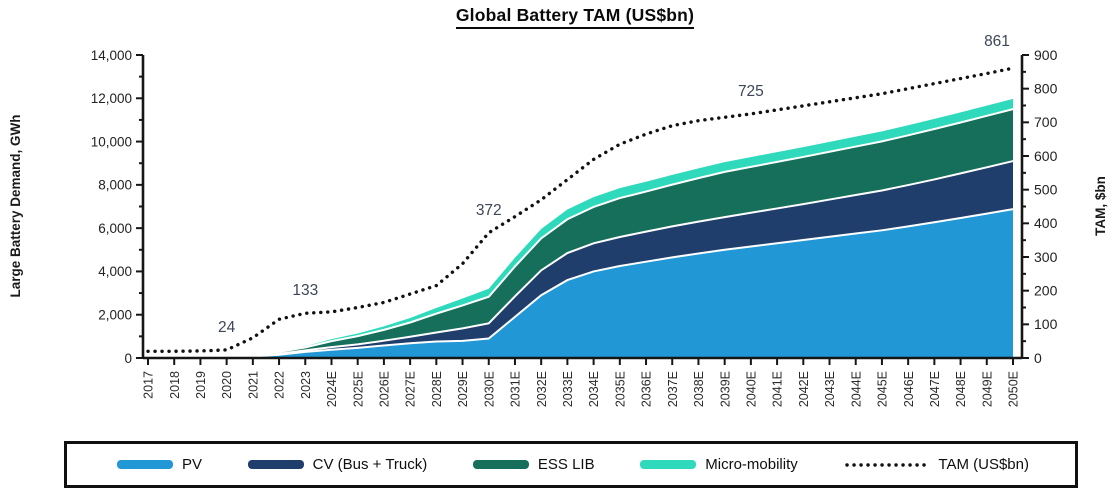 The image size is (1120, 496). I want to click on legend-item-tam-us-bn: TAM (US$bn), so click(936, 464).